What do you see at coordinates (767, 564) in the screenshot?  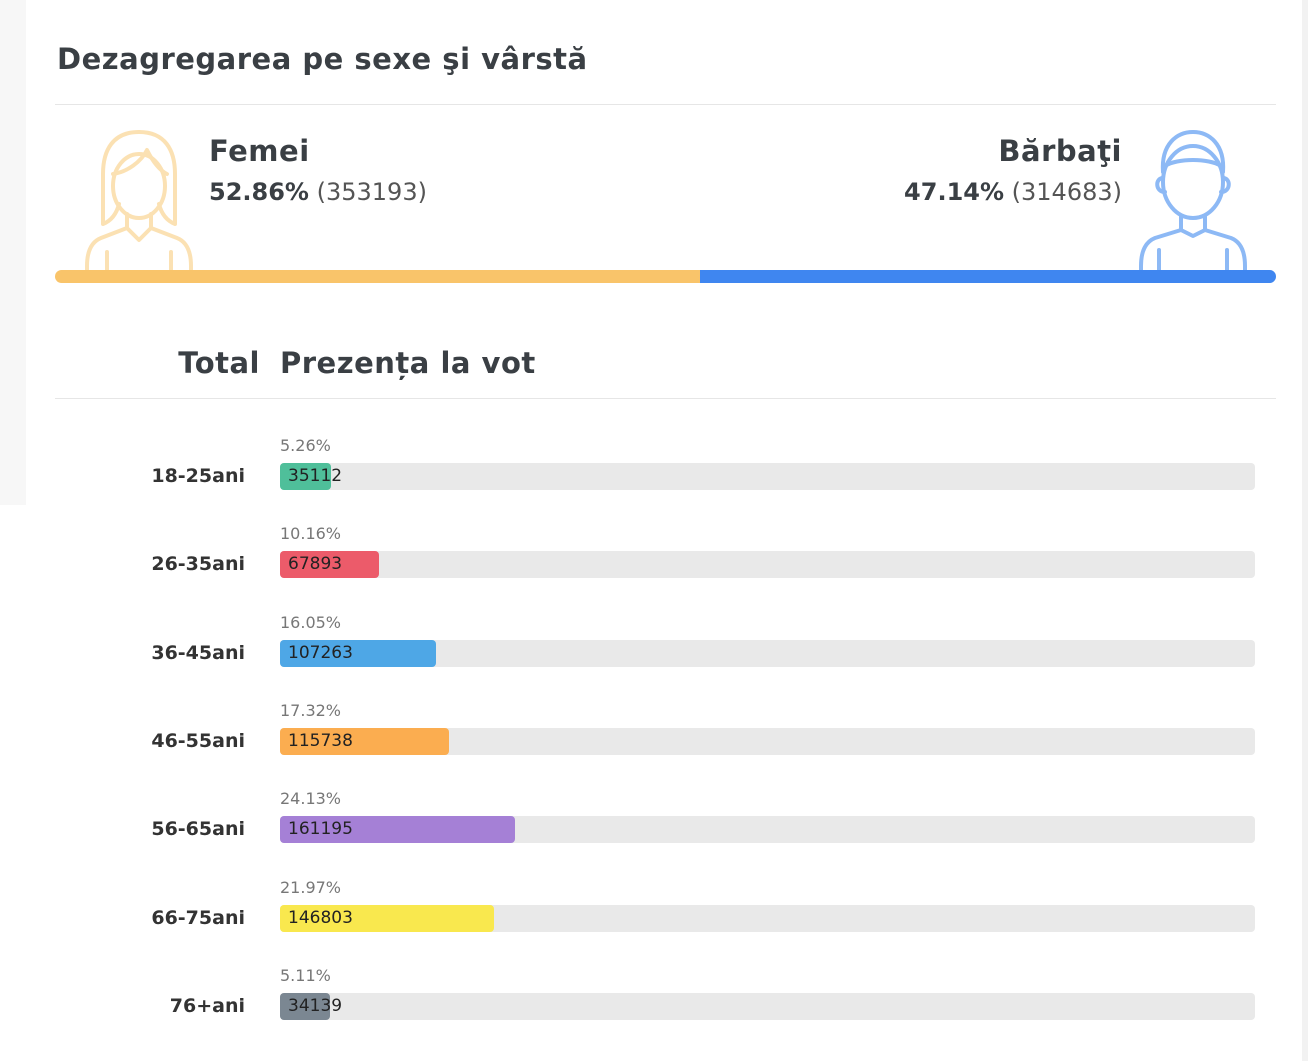 I see `bar-track: 67893` at bounding box center [767, 564].